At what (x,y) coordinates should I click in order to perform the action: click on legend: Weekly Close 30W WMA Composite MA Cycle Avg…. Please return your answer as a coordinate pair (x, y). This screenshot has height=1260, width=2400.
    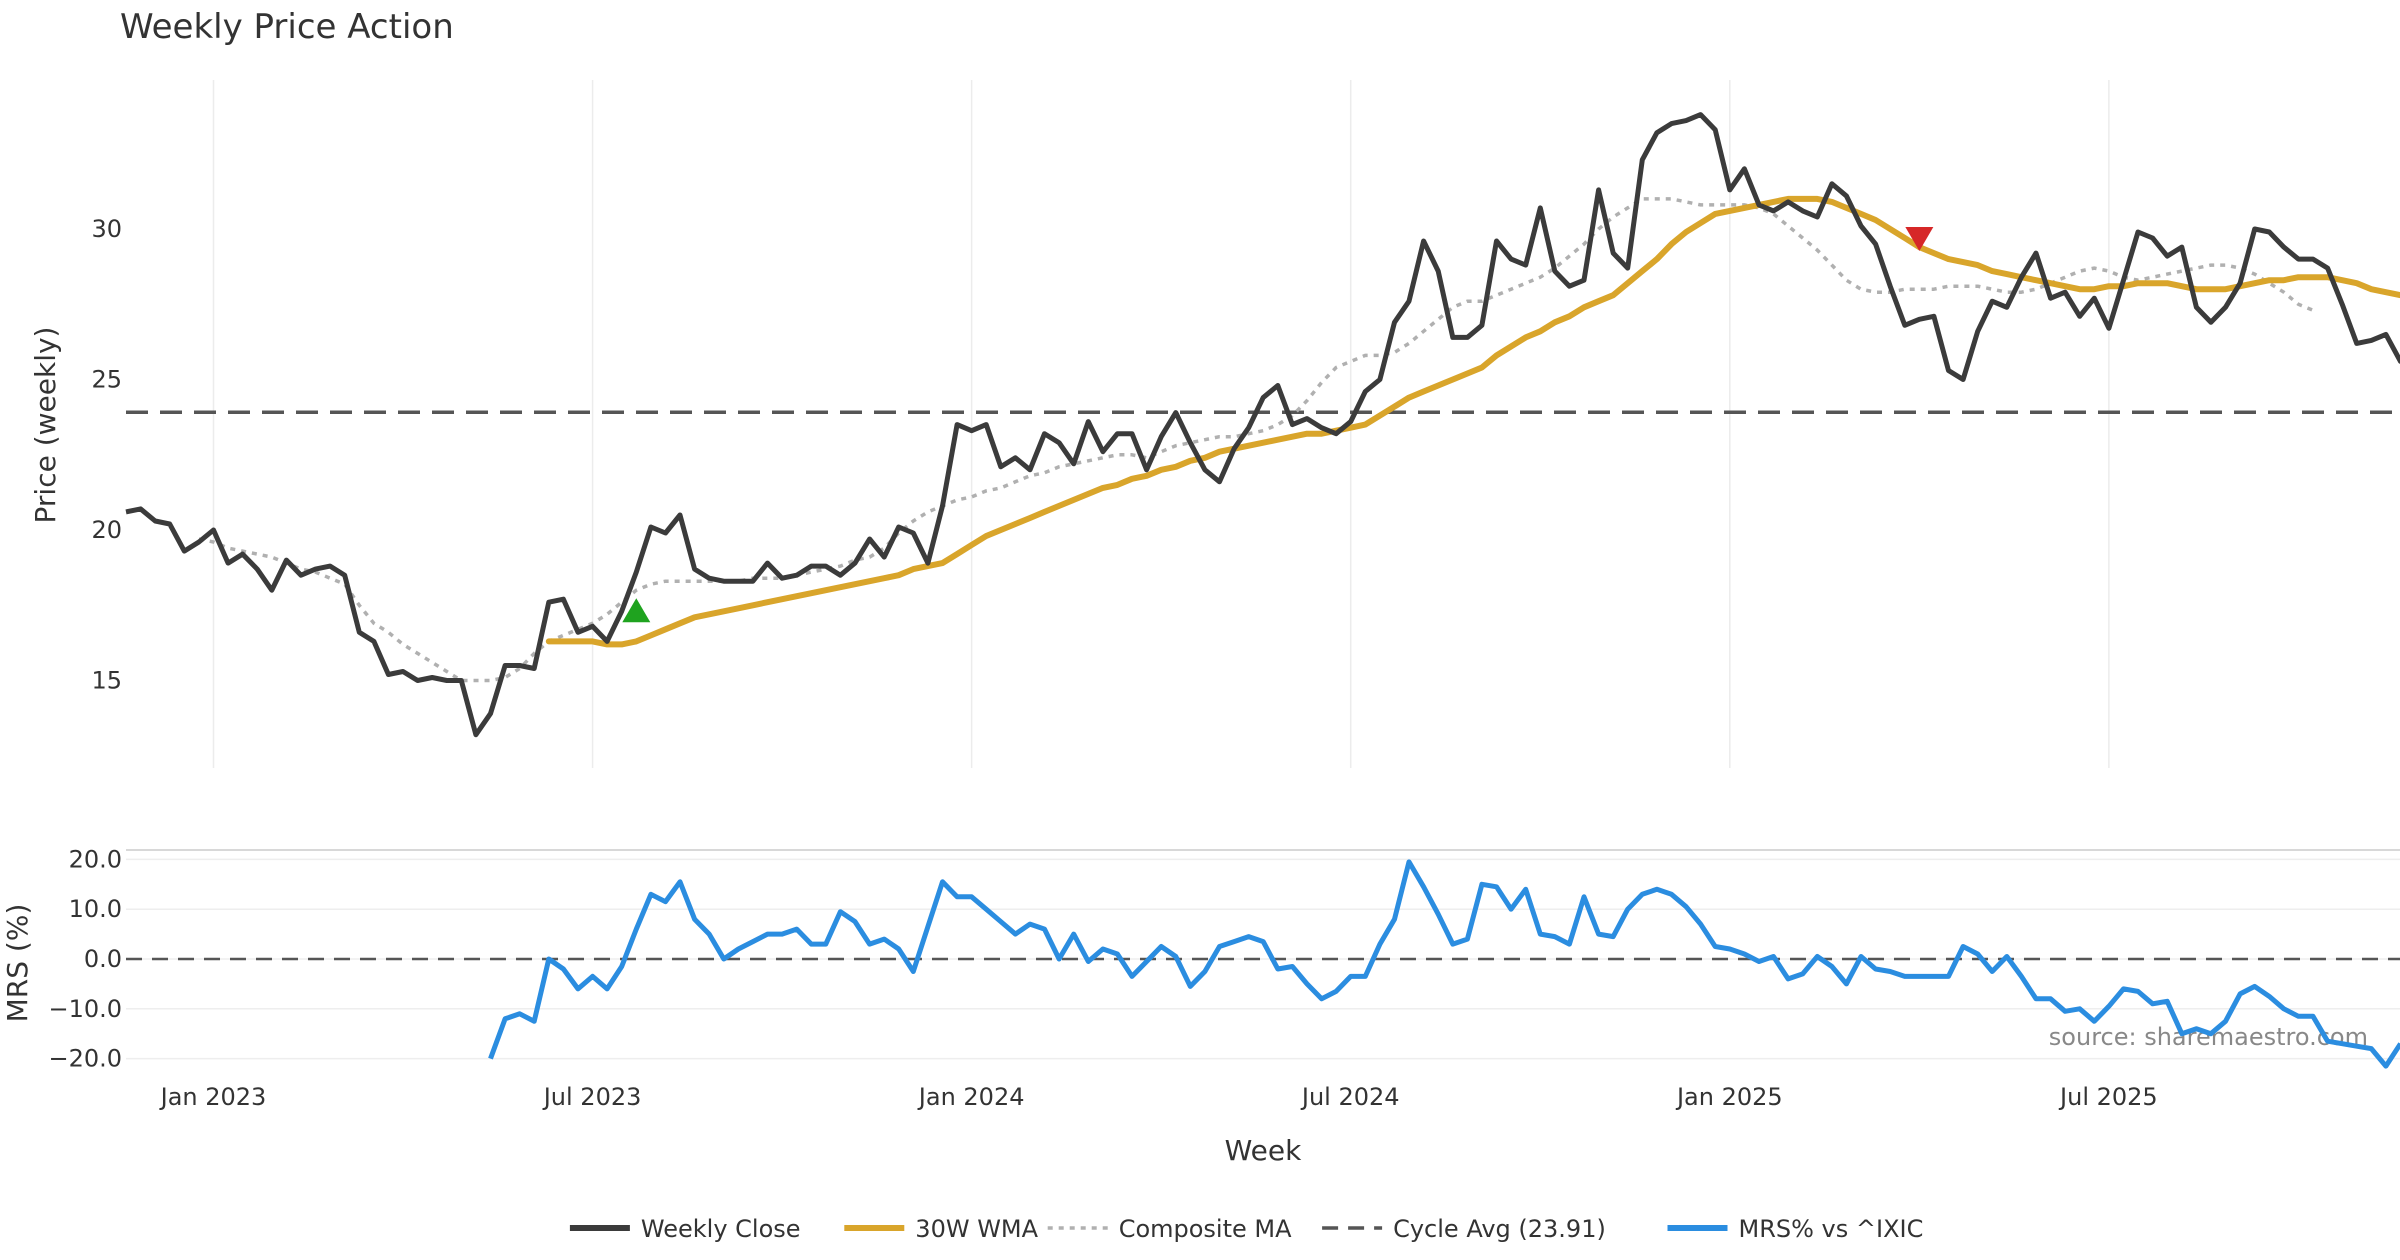
    Looking at the image, I should click on (1246, 1229).